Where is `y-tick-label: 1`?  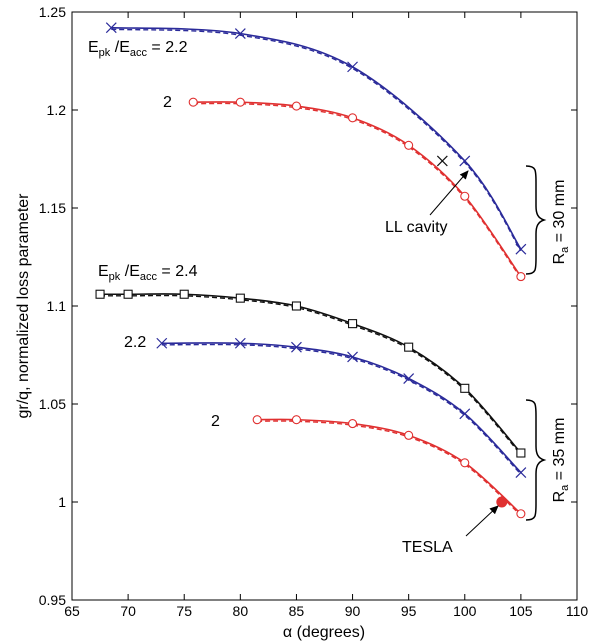
y-tick-label: 1 is located at coordinates (62, 502).